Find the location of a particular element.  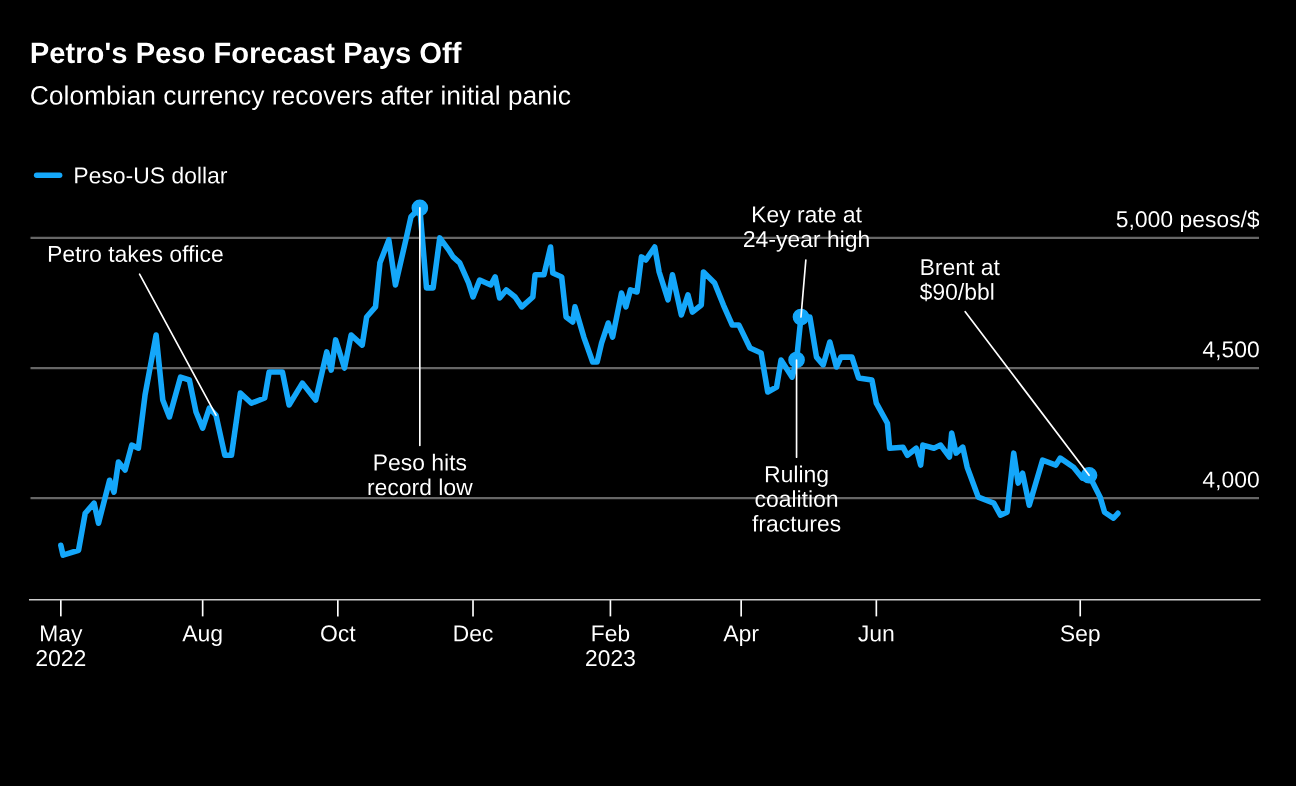

y-tick-label: 4,000 is located at coordinates (1230, 481).